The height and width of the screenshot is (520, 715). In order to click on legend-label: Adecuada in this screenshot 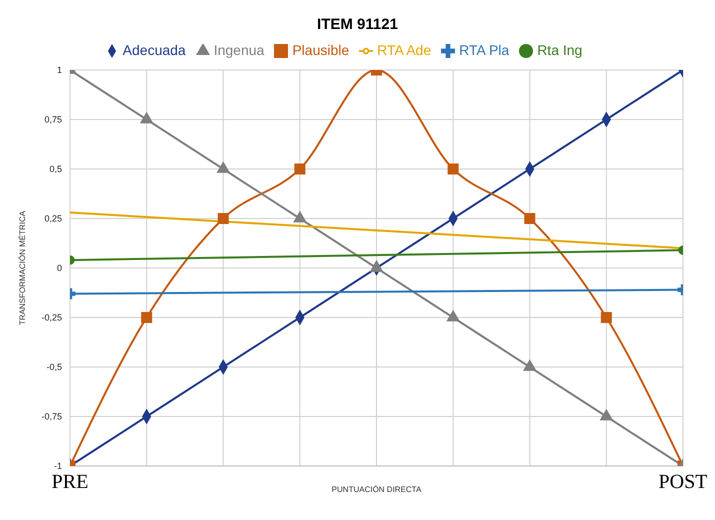, I will do `click(154, 50)`.